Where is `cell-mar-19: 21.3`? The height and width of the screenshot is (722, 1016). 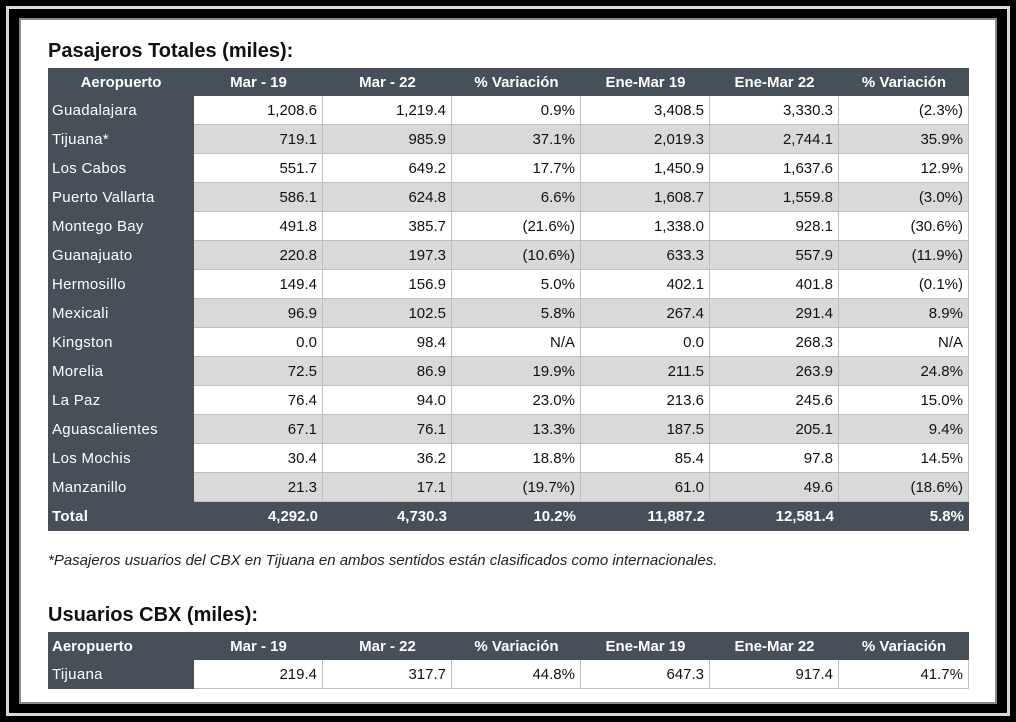 cell-mar-19: 21.3 is located at coordinates (258, 487).